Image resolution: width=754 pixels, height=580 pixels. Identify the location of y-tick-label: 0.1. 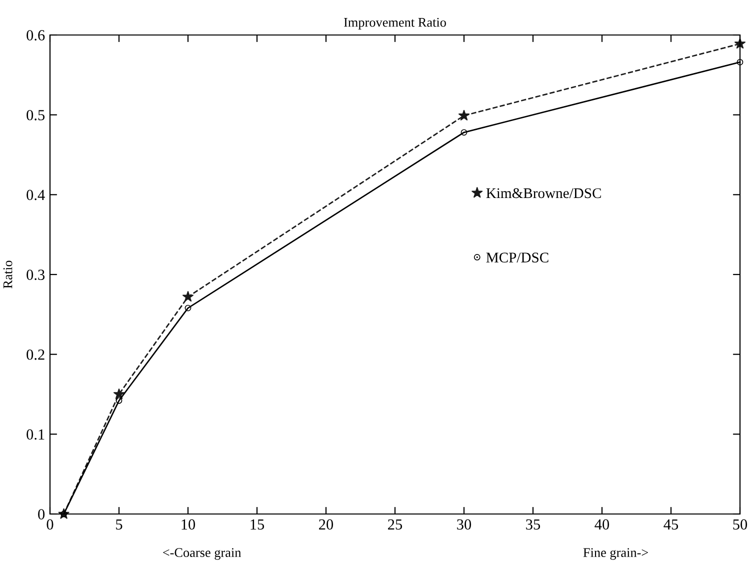
(35, 434).